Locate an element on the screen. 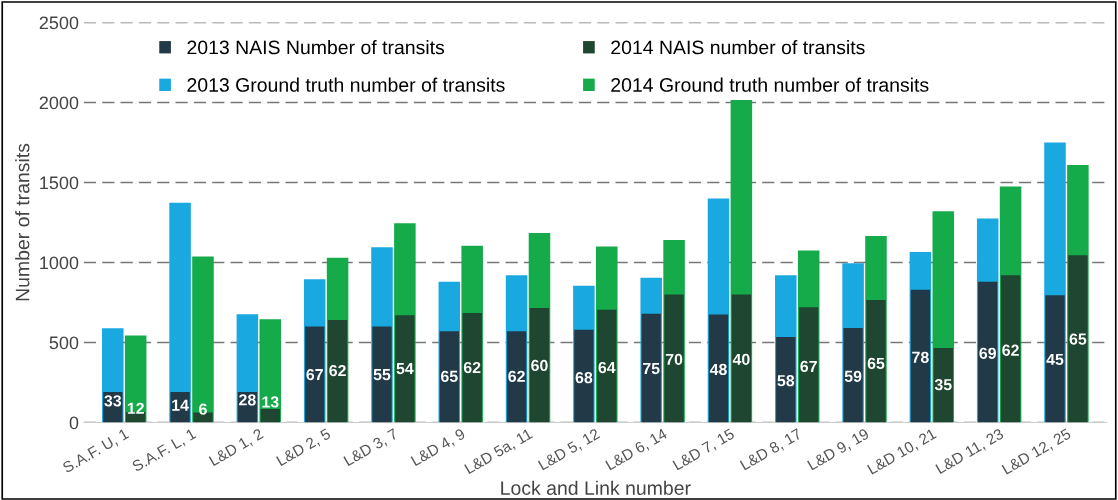 This screenshot has height=500, width=1118. x-tick-label: L&D 3, 7 is located at coordinates (371, 448).